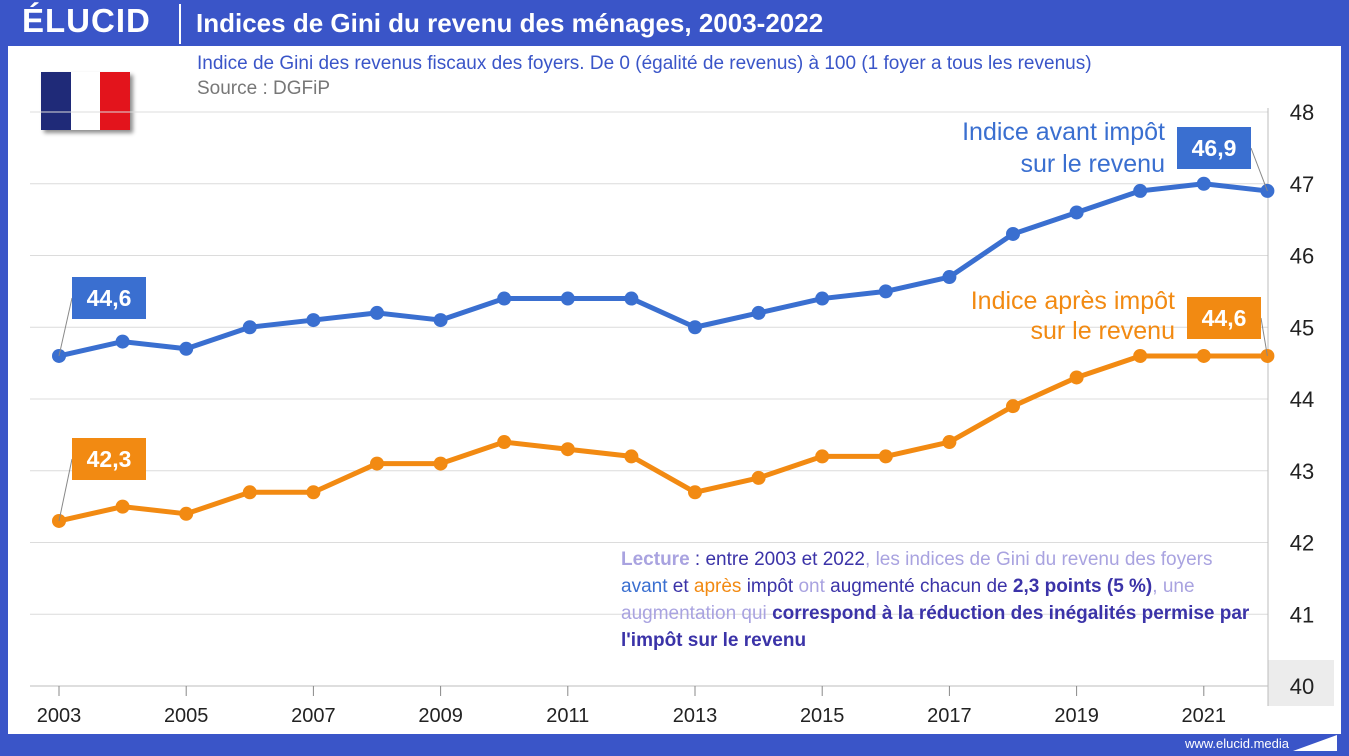  I want to click on y-axis-ticks: 40 41 42 43 44 45 46 47 48, so click(1302, 399).